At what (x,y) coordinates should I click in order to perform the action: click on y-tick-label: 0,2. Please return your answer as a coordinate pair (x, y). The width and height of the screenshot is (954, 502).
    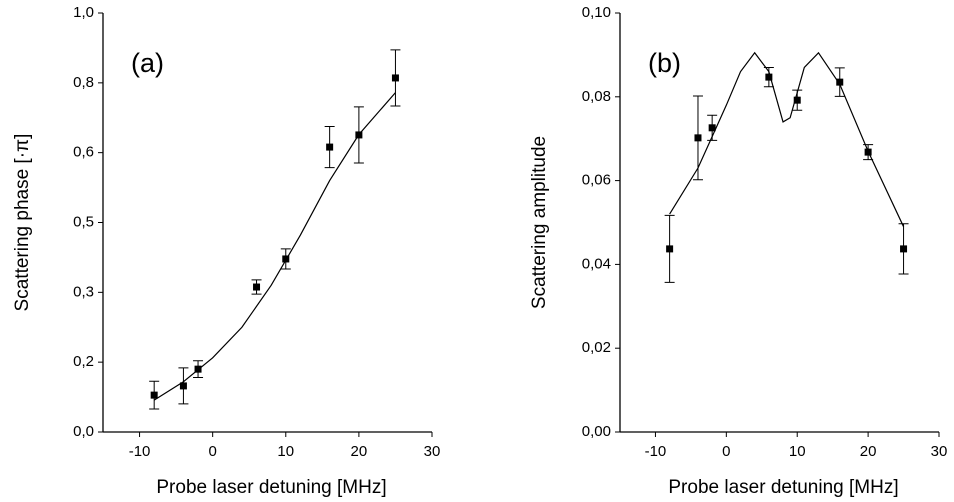
    Looking at the image, I should click on (83, 361).